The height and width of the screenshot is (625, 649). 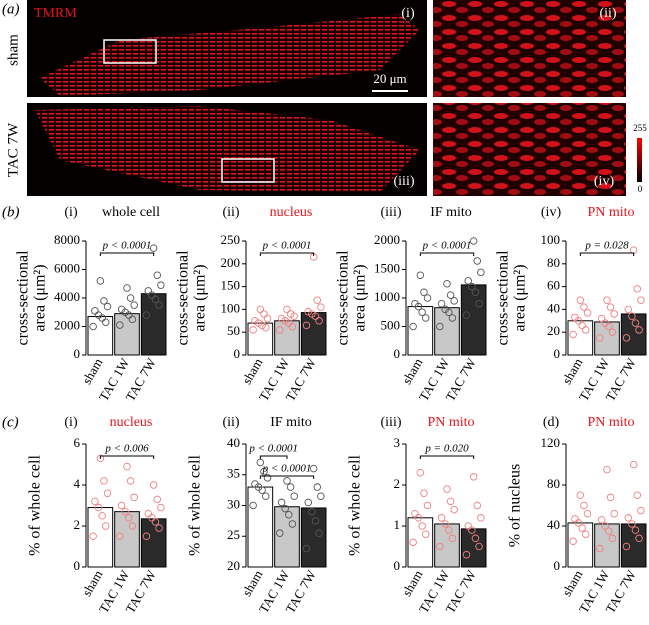 I want to click on y-tick-label: 80, so click(x=553, y=483).